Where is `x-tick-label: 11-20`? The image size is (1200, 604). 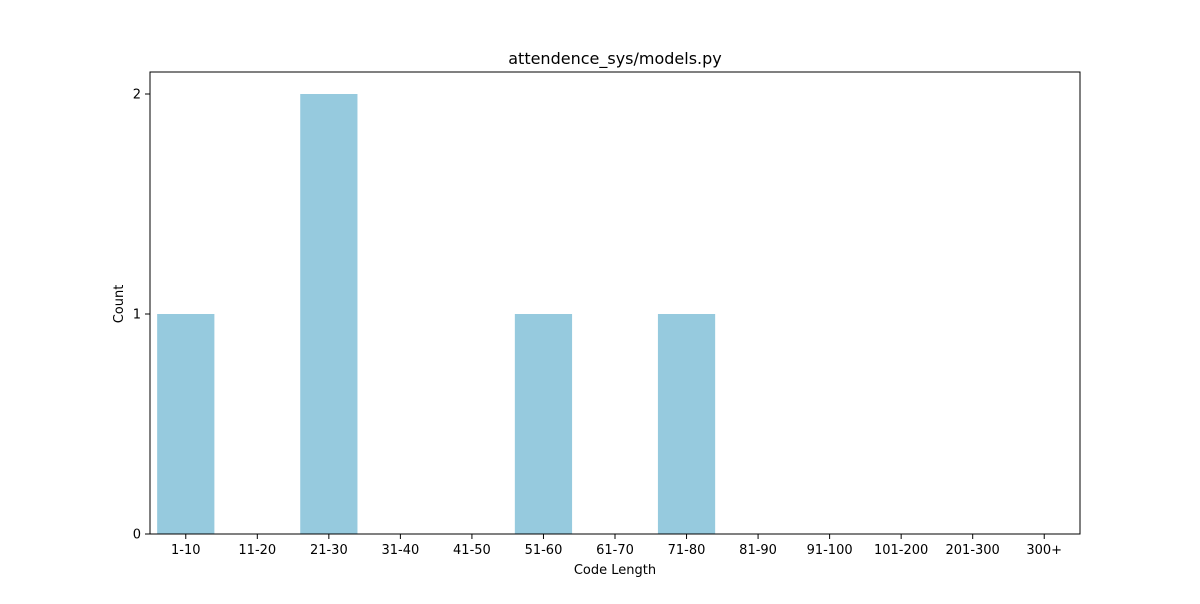
x-tick-label: 11-20 is located at coordinates (257, 550).